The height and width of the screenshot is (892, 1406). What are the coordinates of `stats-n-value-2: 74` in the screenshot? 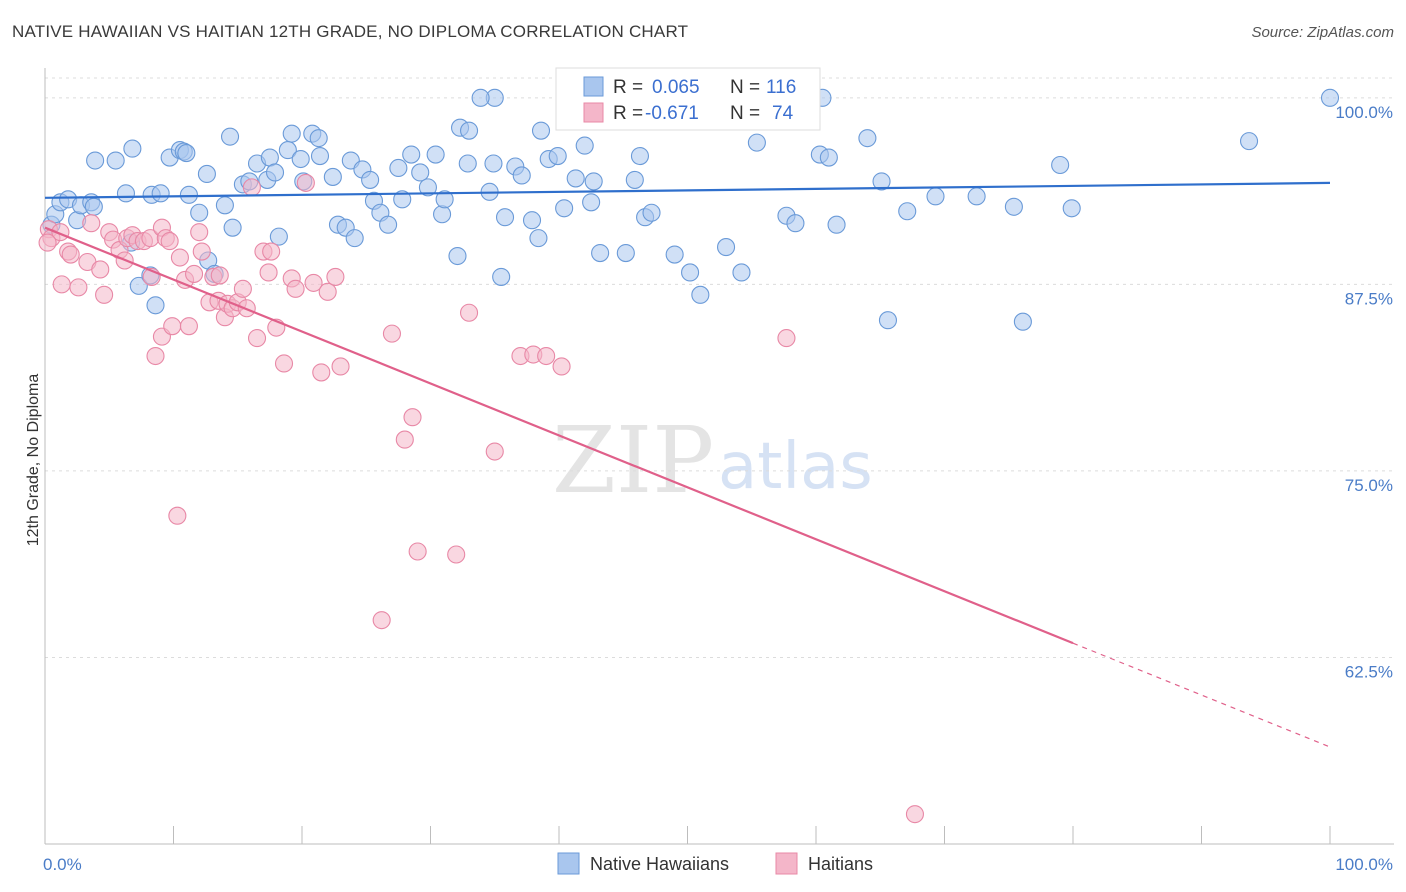 It's located at (783, 113).